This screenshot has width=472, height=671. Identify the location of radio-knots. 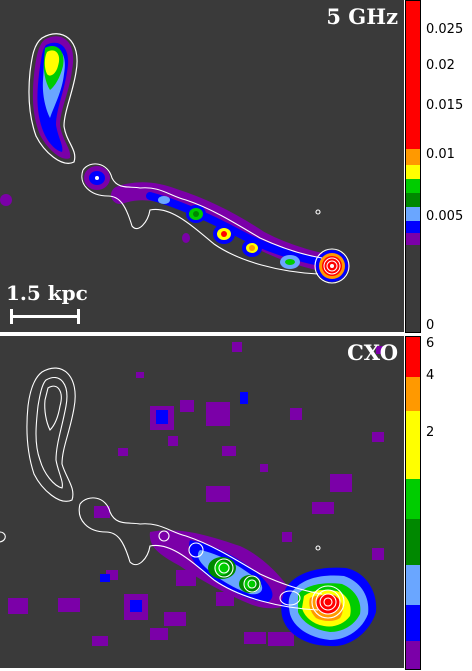
(174, 220).